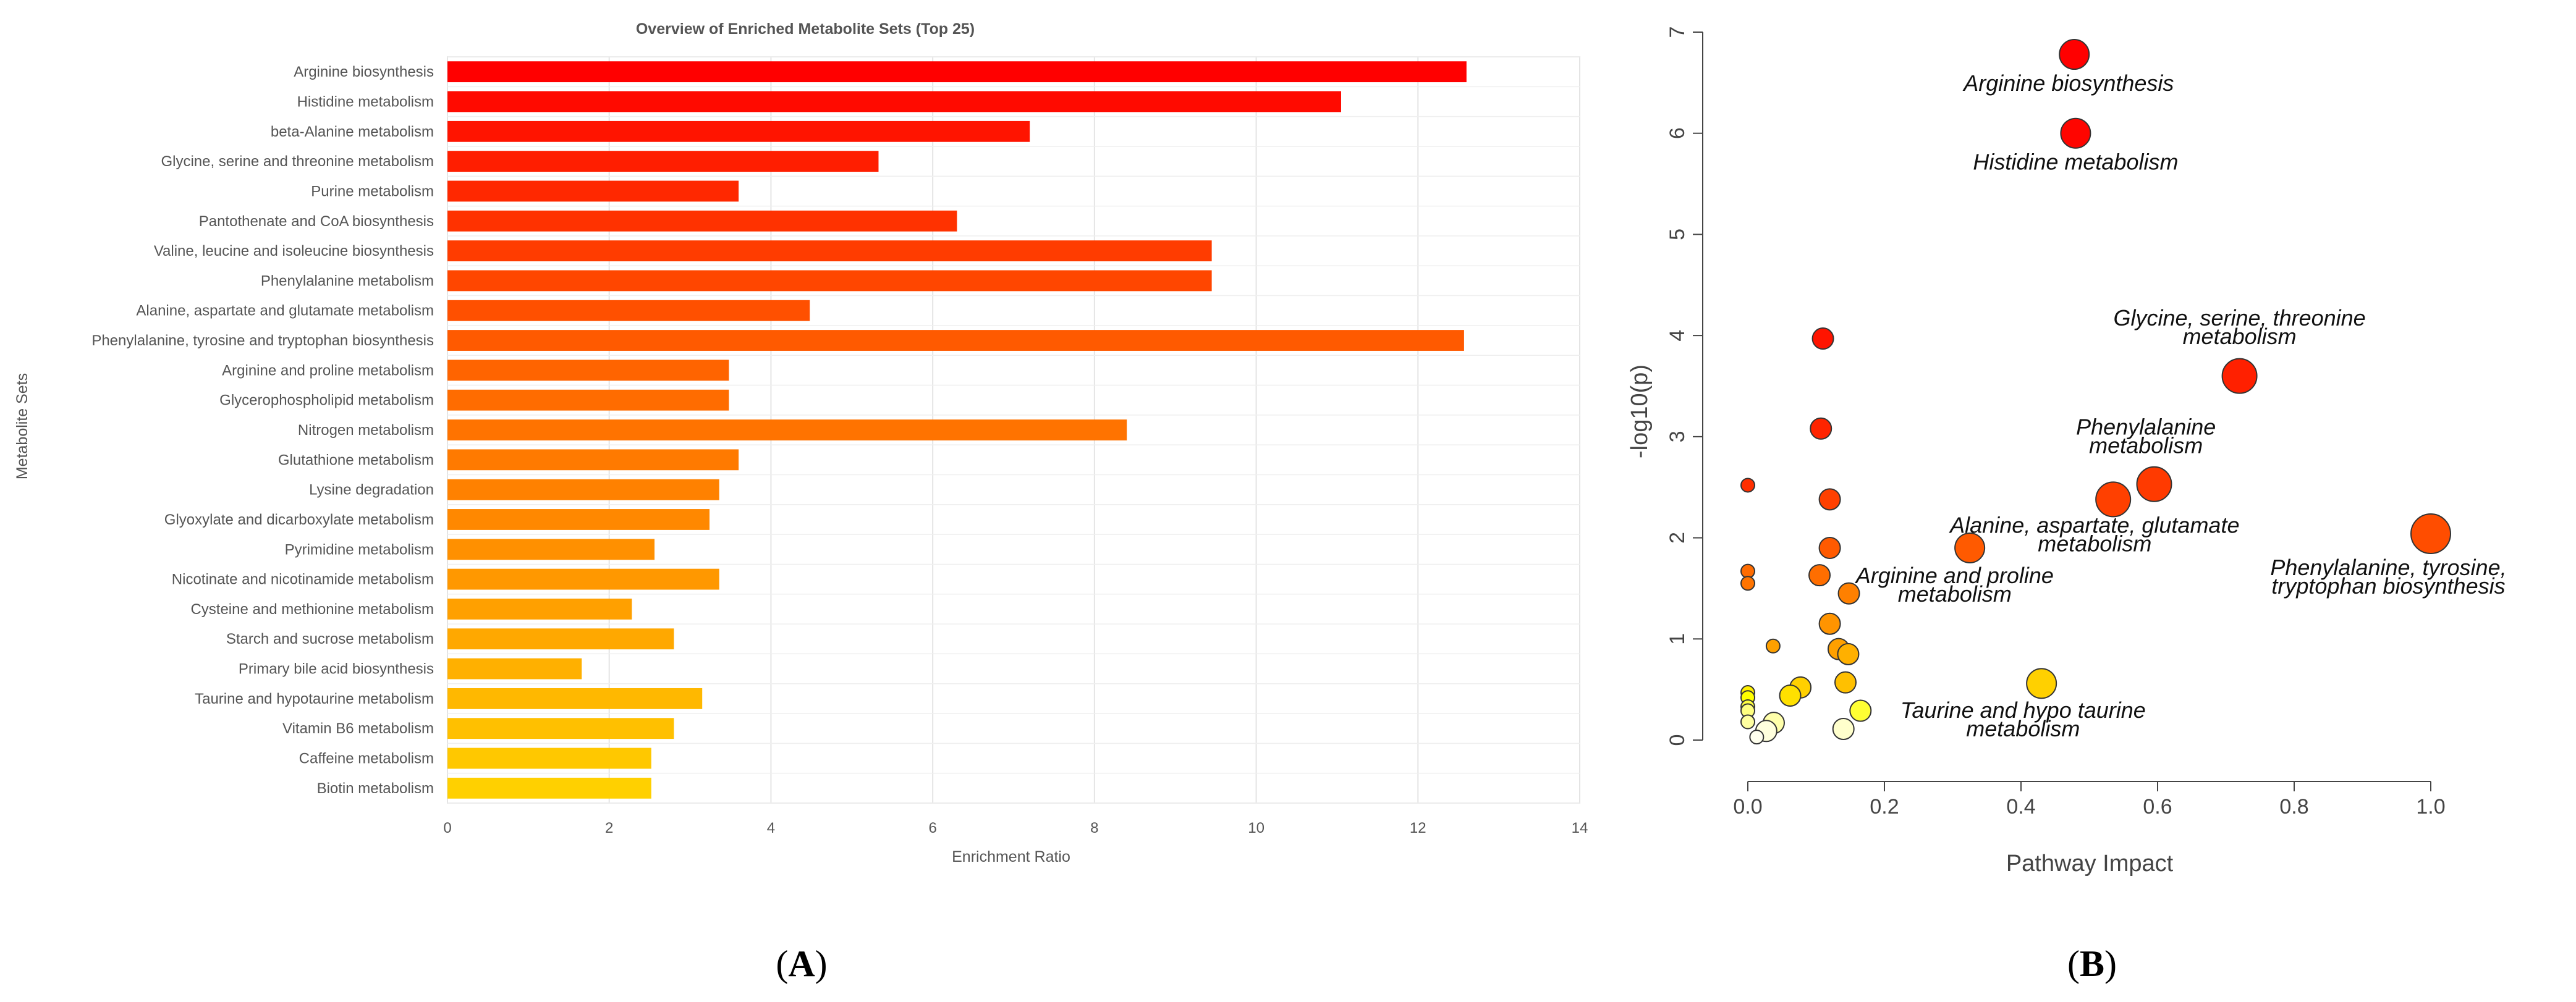  I want to click on bar-category-label: Purine metabolism, so click(372, 191).